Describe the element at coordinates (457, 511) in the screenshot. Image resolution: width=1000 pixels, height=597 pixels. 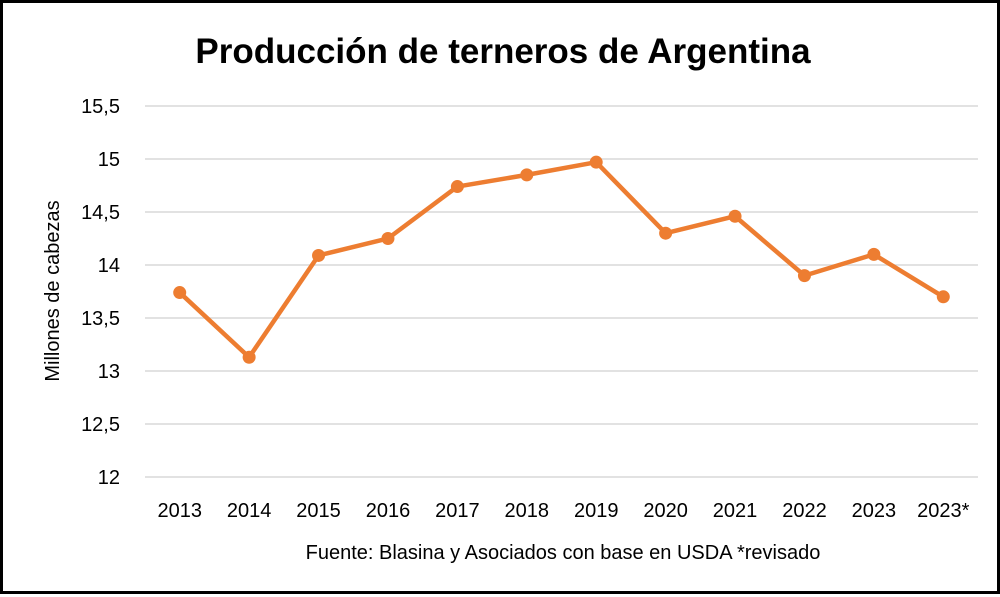
I see `x-tick-label-4: 2017` at that location.